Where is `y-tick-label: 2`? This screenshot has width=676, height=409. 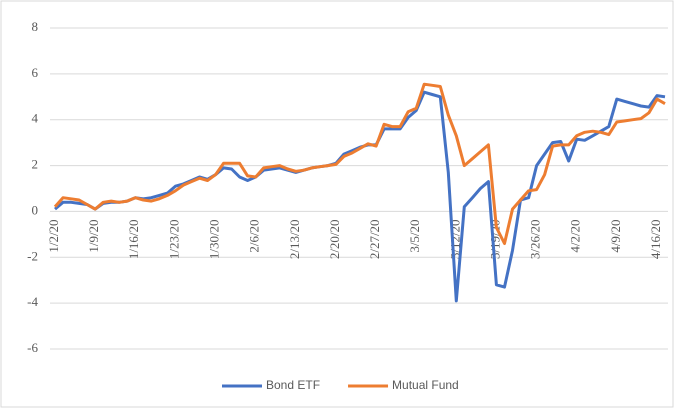 y-tick-label: 2 is located at coordinates (35, 164).